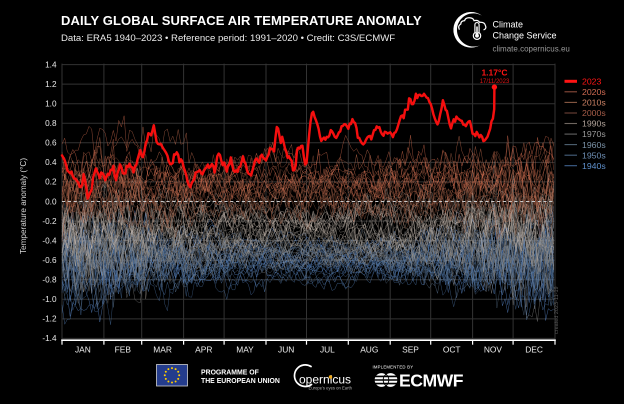  What do you see at coordinates (534, 350) in the screenshot?
I see `svg-text: DEC` at bounding box center [534, 350].